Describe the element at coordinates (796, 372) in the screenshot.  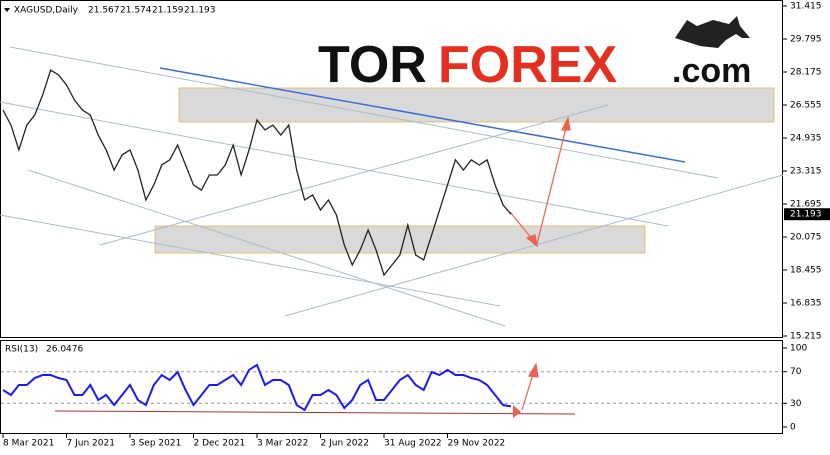
I see `y-tick-label: 70` at that location.